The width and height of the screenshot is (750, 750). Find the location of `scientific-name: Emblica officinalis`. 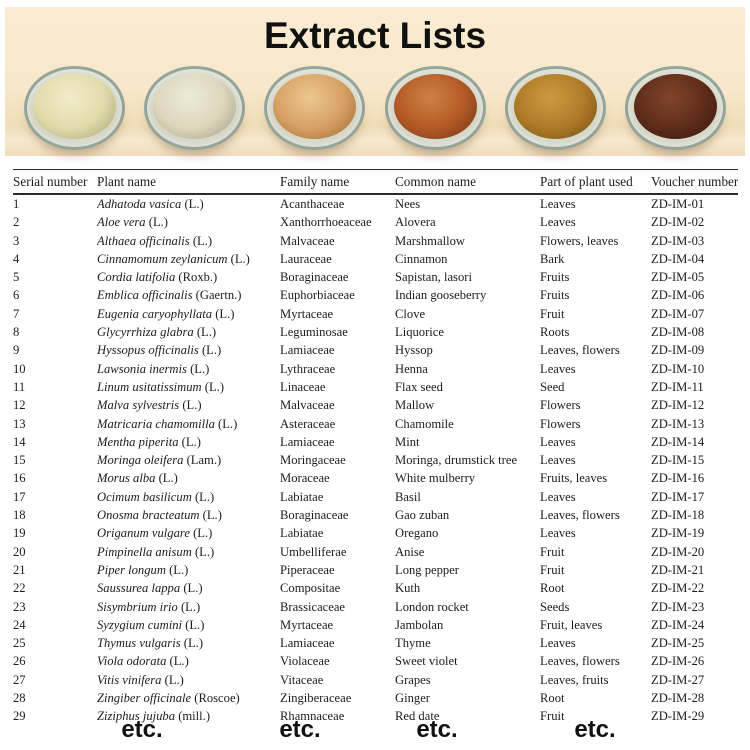

scientific-name: Emblica officinalis is located at coordinates (145, 295).